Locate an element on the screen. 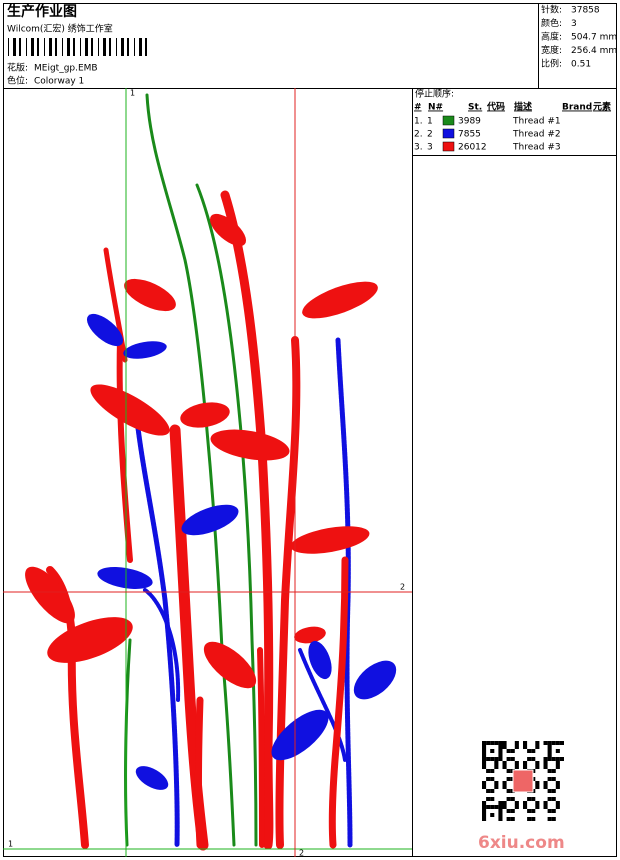 The width and height of the screenshot is (620, 860). design-label: 花版: is located at coordinates (17, 68).